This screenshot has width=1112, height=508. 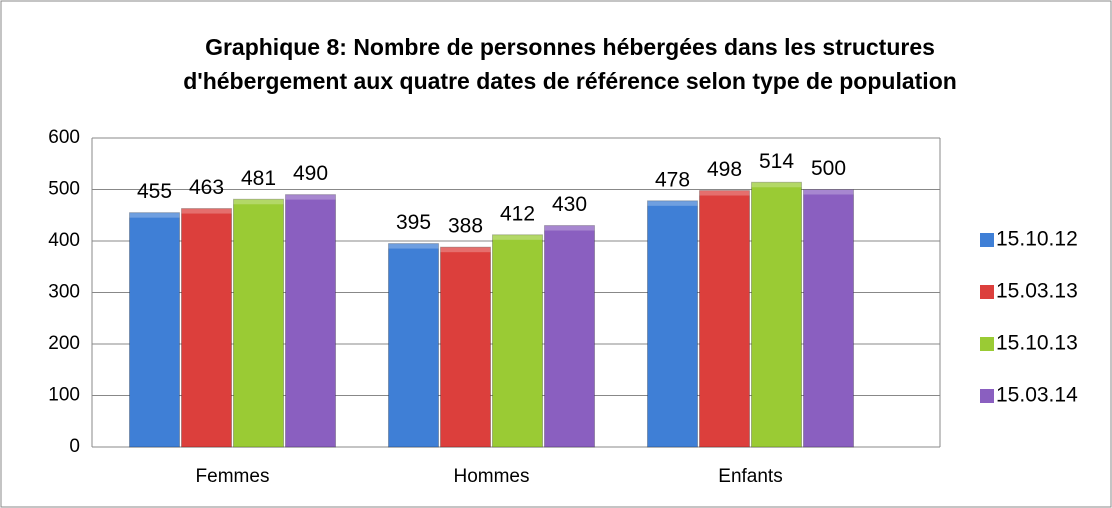 I want to click on legend-label: 15.10.13, so click(x=1037, y=343).